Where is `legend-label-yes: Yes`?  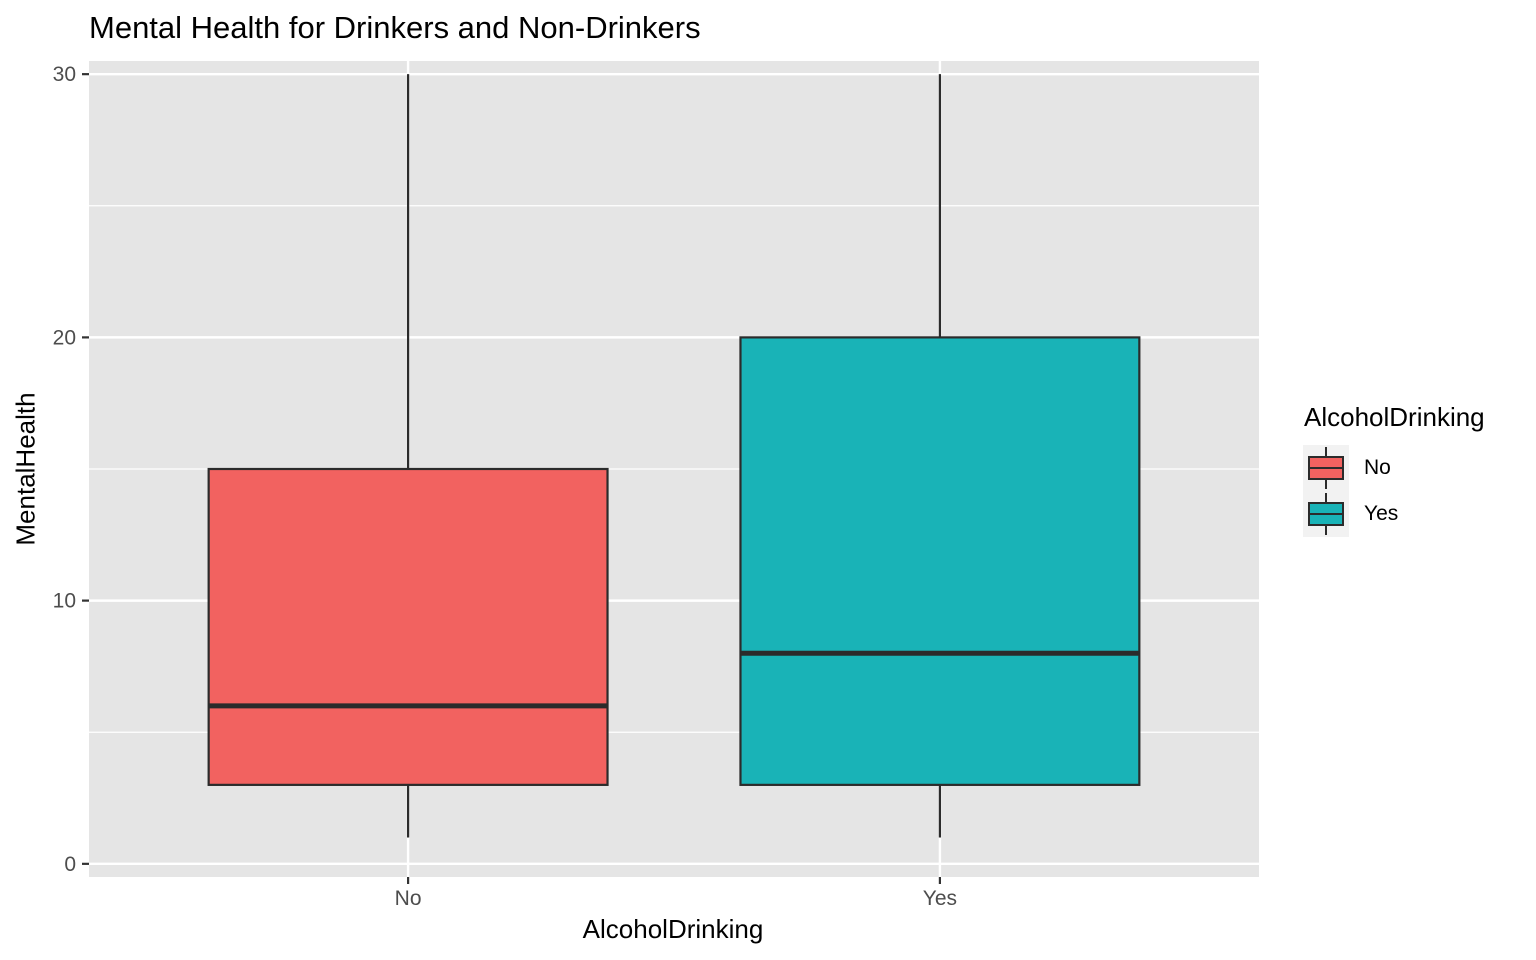 legend-label-yes: Yes is located at coordinates (1381, 513).